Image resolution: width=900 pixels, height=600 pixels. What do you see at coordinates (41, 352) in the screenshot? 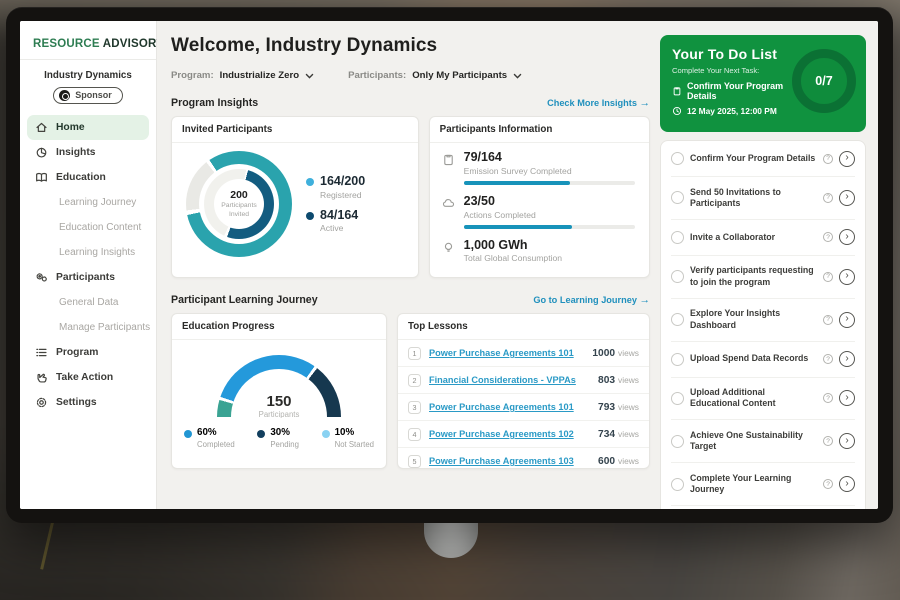
I see `program-icon` at bounding box center [41, 352].